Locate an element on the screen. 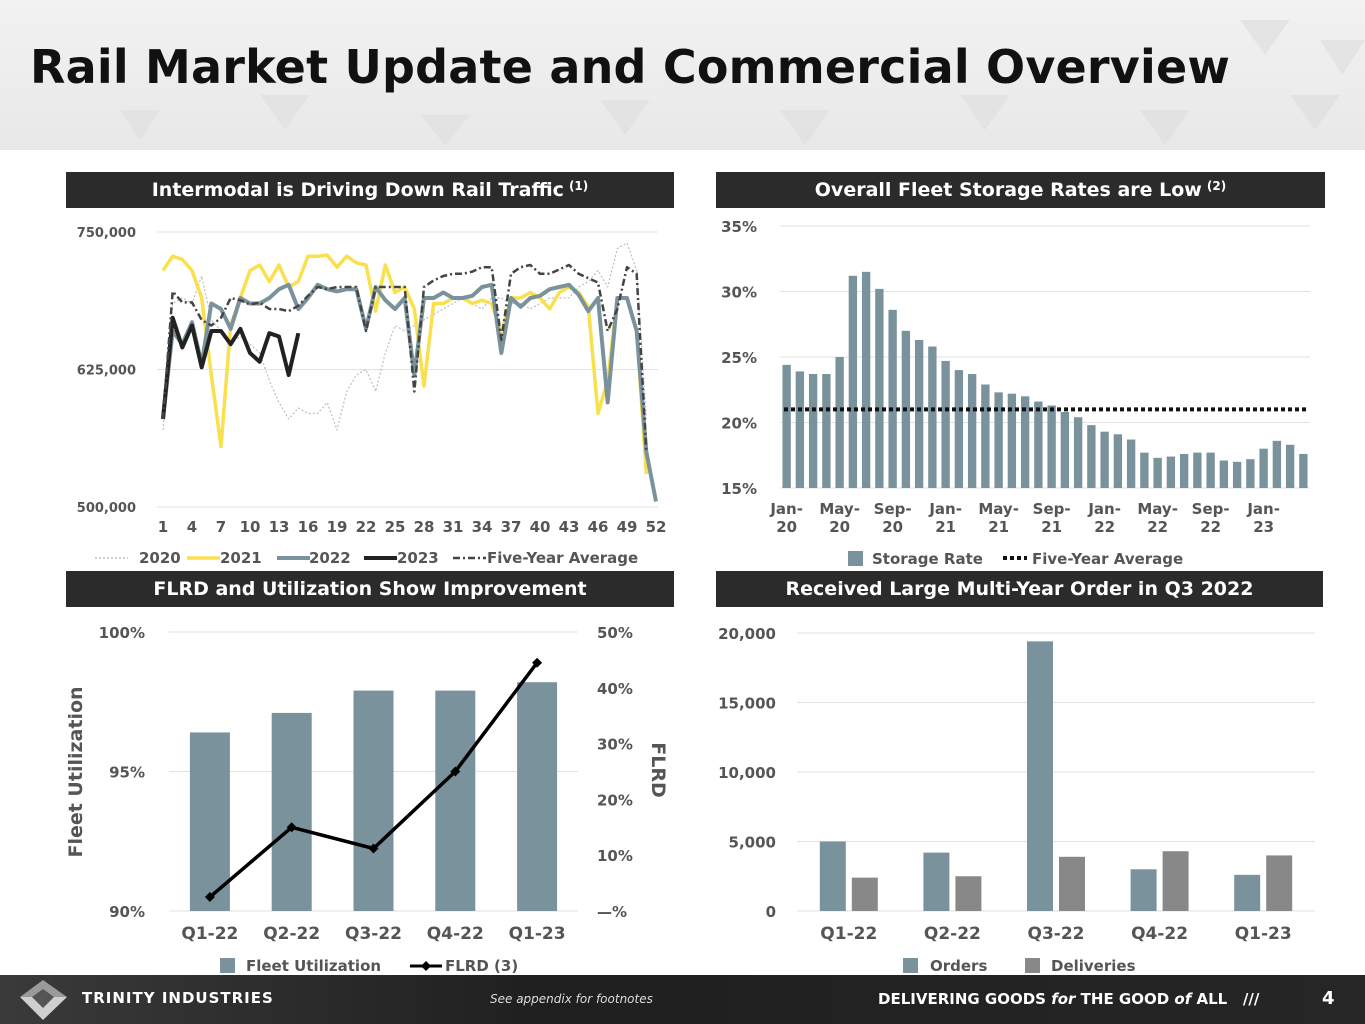 The image size is (1365, 1024). x-tick-label: 23 is located at coordinates (1263, 527).